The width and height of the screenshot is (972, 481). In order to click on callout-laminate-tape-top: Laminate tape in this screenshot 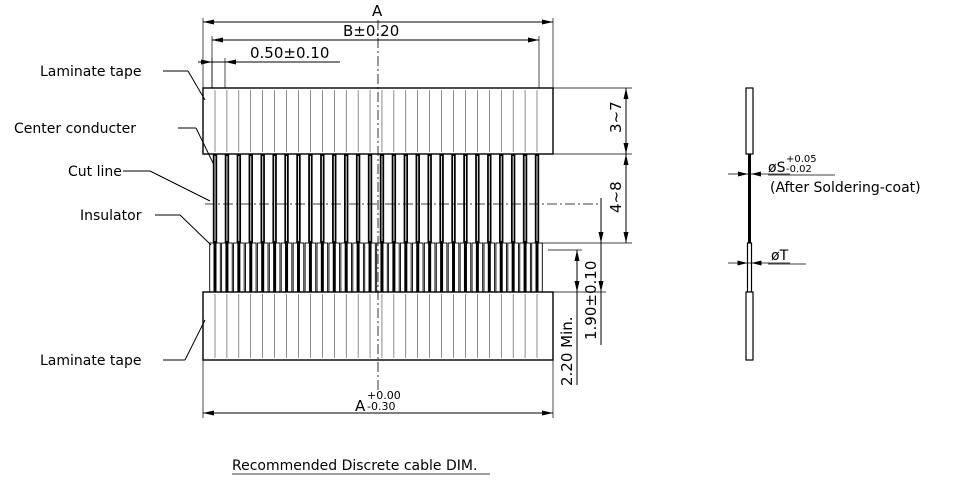, I will do `click(123, 82)`.